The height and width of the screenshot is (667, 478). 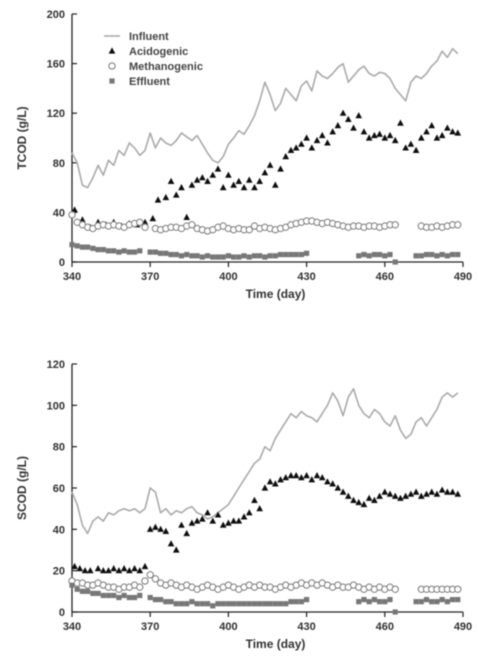 I want to click on y-tick-label: 100, so click(x=56, y=406).